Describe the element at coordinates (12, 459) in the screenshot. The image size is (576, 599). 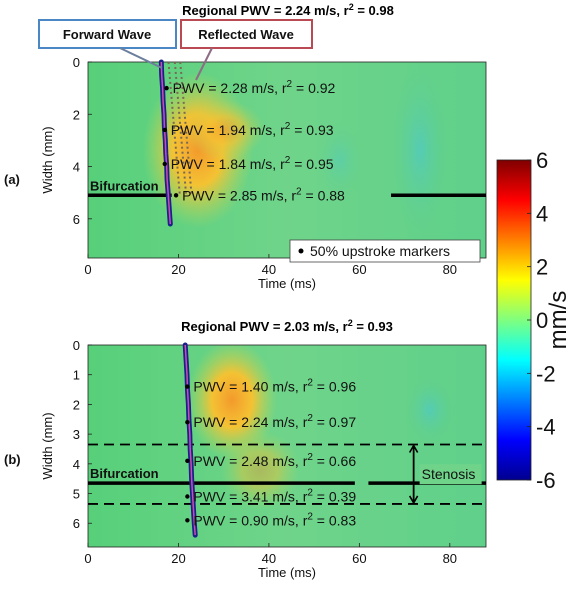
I see `panel-b-label: (b)` at that location.